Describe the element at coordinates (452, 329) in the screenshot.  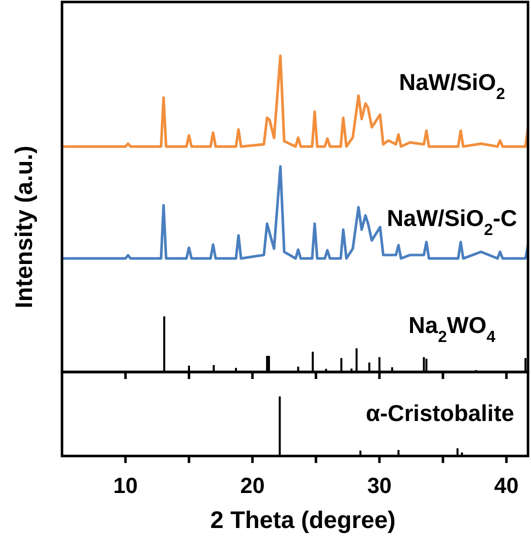
I see `series-label: Na$_{2}$WO$_{4}$` at that location.